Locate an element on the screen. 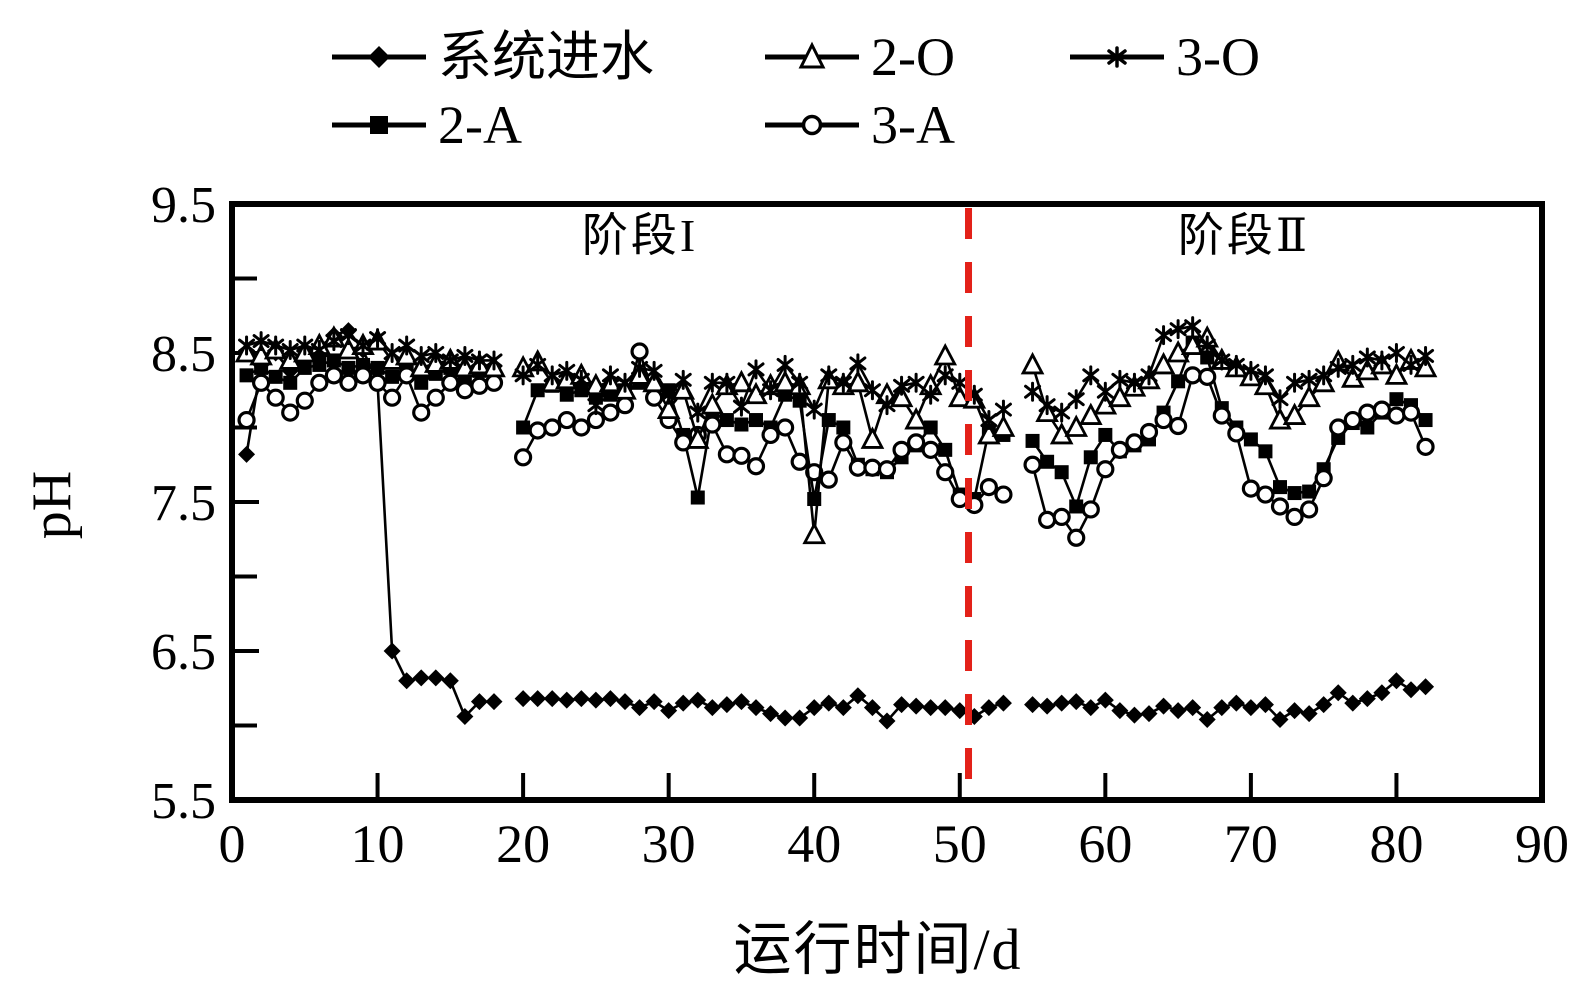 The image size is (1585, 1005). legend-item-2o: 2-O is located at coordinates (859, 57).